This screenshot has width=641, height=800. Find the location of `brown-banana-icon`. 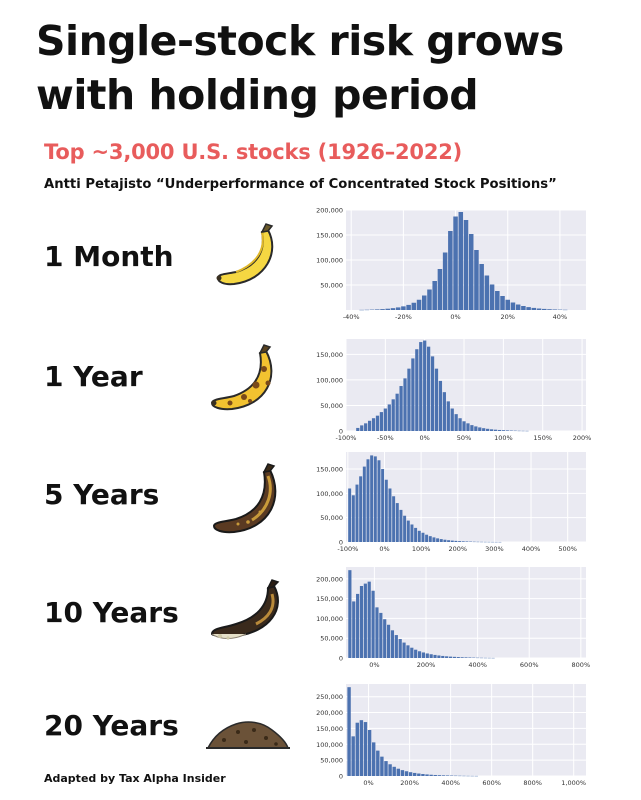

brown-banana-icon is located at coordinates (244, 498).